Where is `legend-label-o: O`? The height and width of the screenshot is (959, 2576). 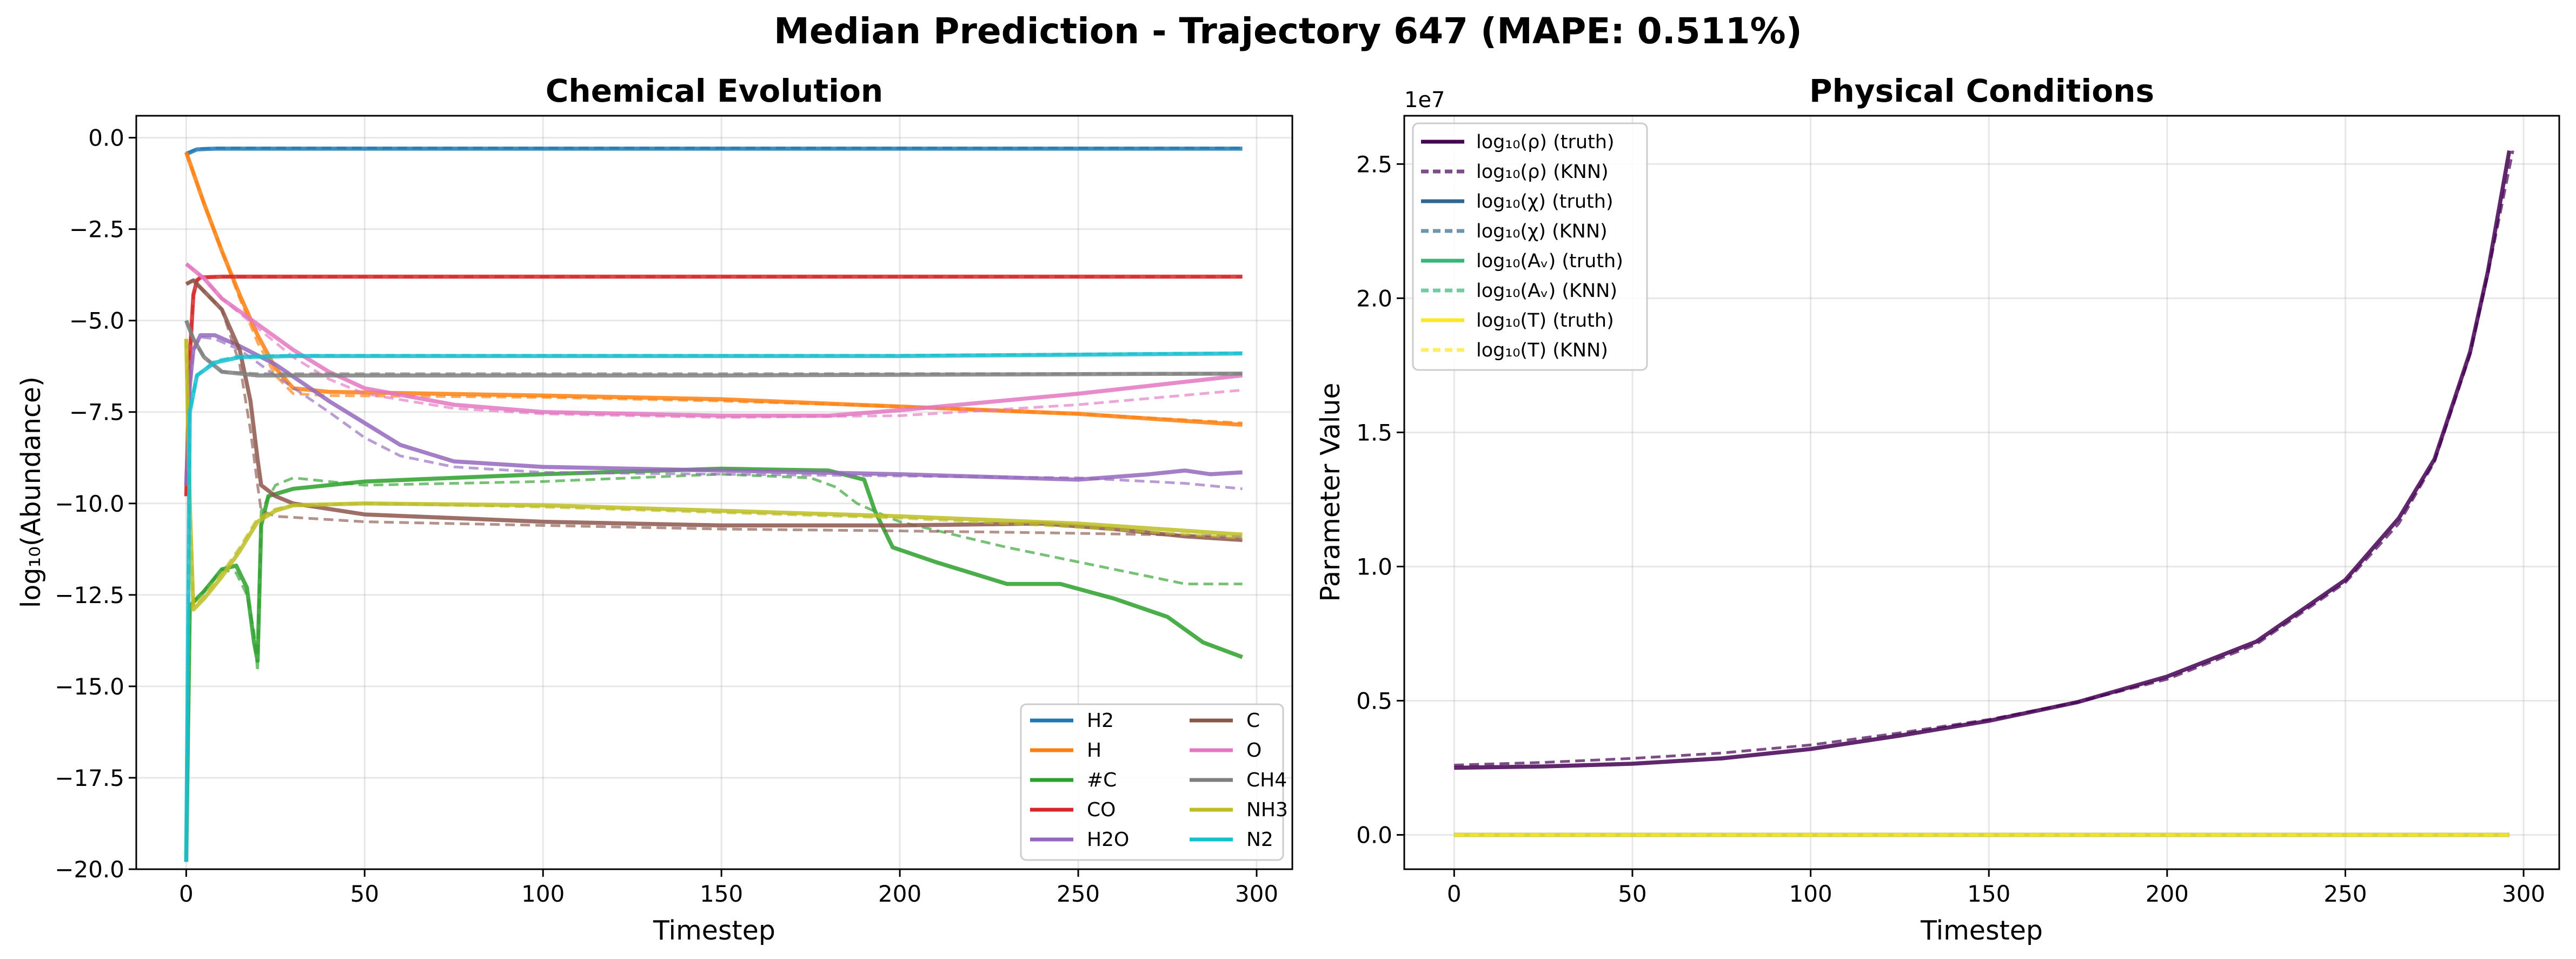
legend-label-o: O is located at coordinates (1254, 751).